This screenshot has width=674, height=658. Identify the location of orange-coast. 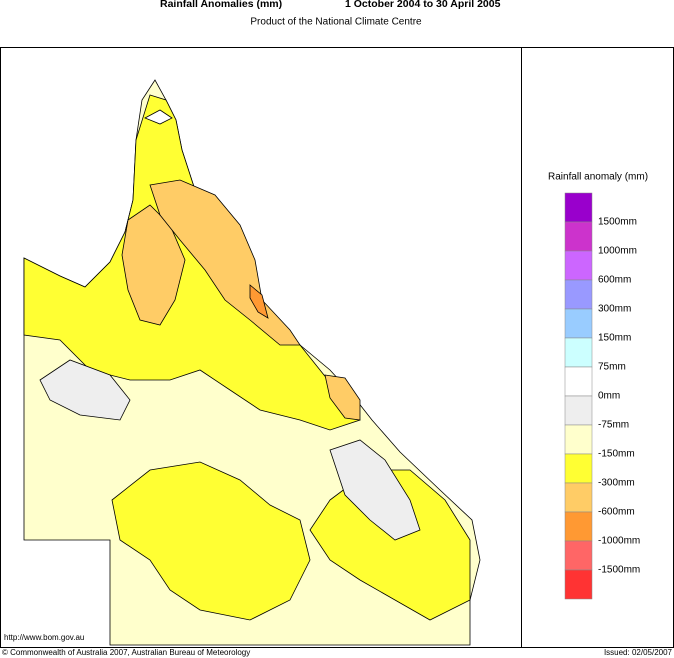
(342, 397).